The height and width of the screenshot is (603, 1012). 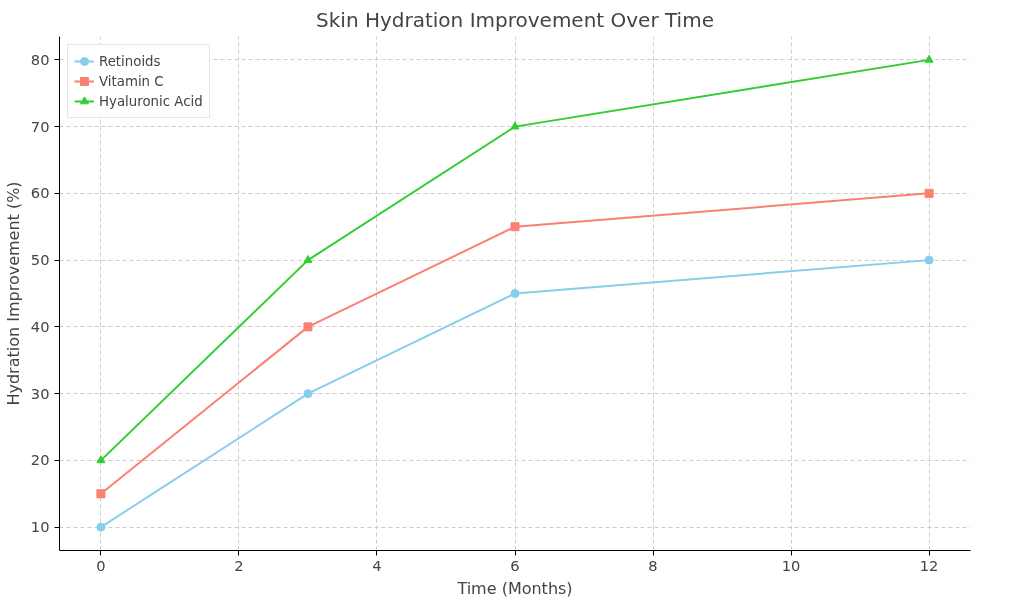 I want to click on x-tick-label: 12, so click(x=929, y=565).